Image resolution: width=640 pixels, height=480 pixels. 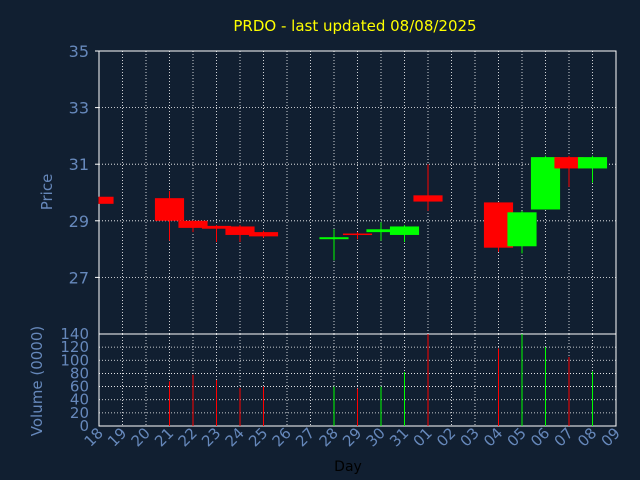 I want to click on price-tick-label: 29, so click(x=79, y=221).